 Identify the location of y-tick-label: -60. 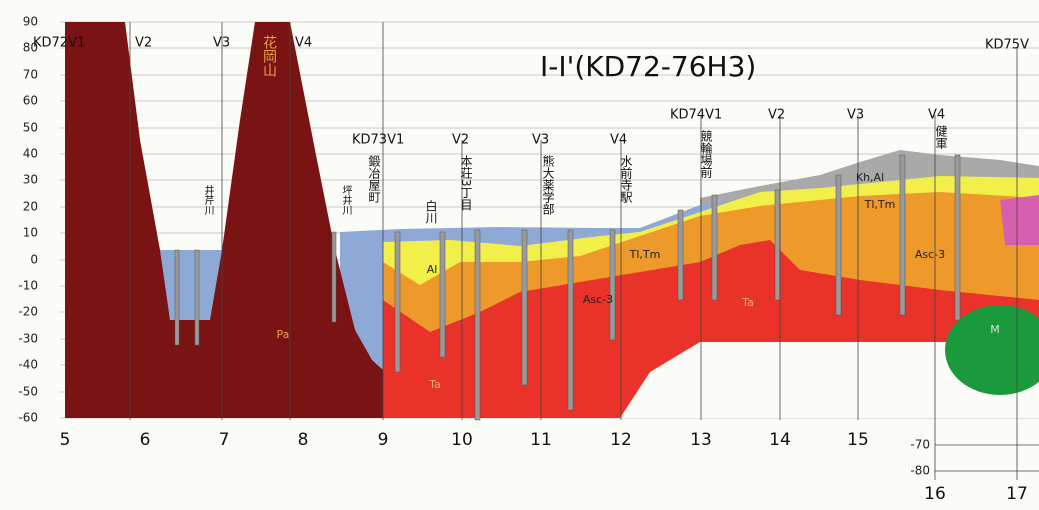
(28, 418).